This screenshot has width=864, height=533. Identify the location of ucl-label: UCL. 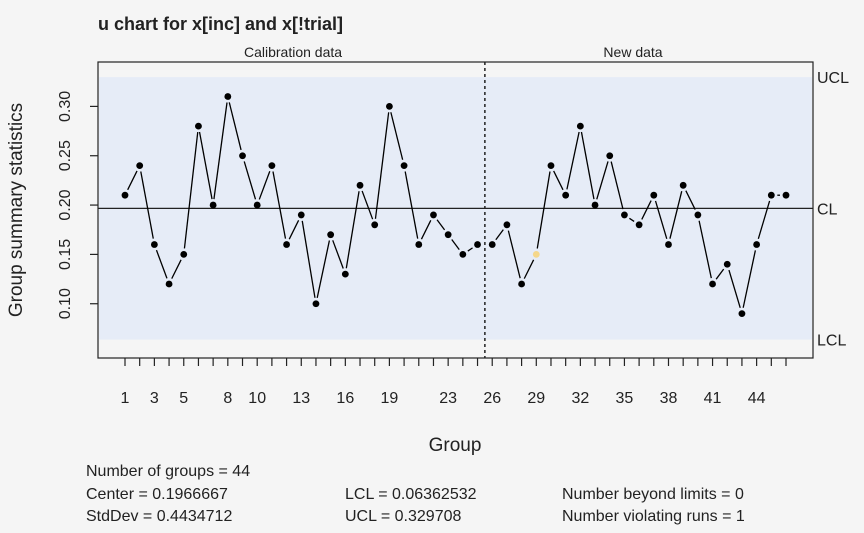
(833, 78).